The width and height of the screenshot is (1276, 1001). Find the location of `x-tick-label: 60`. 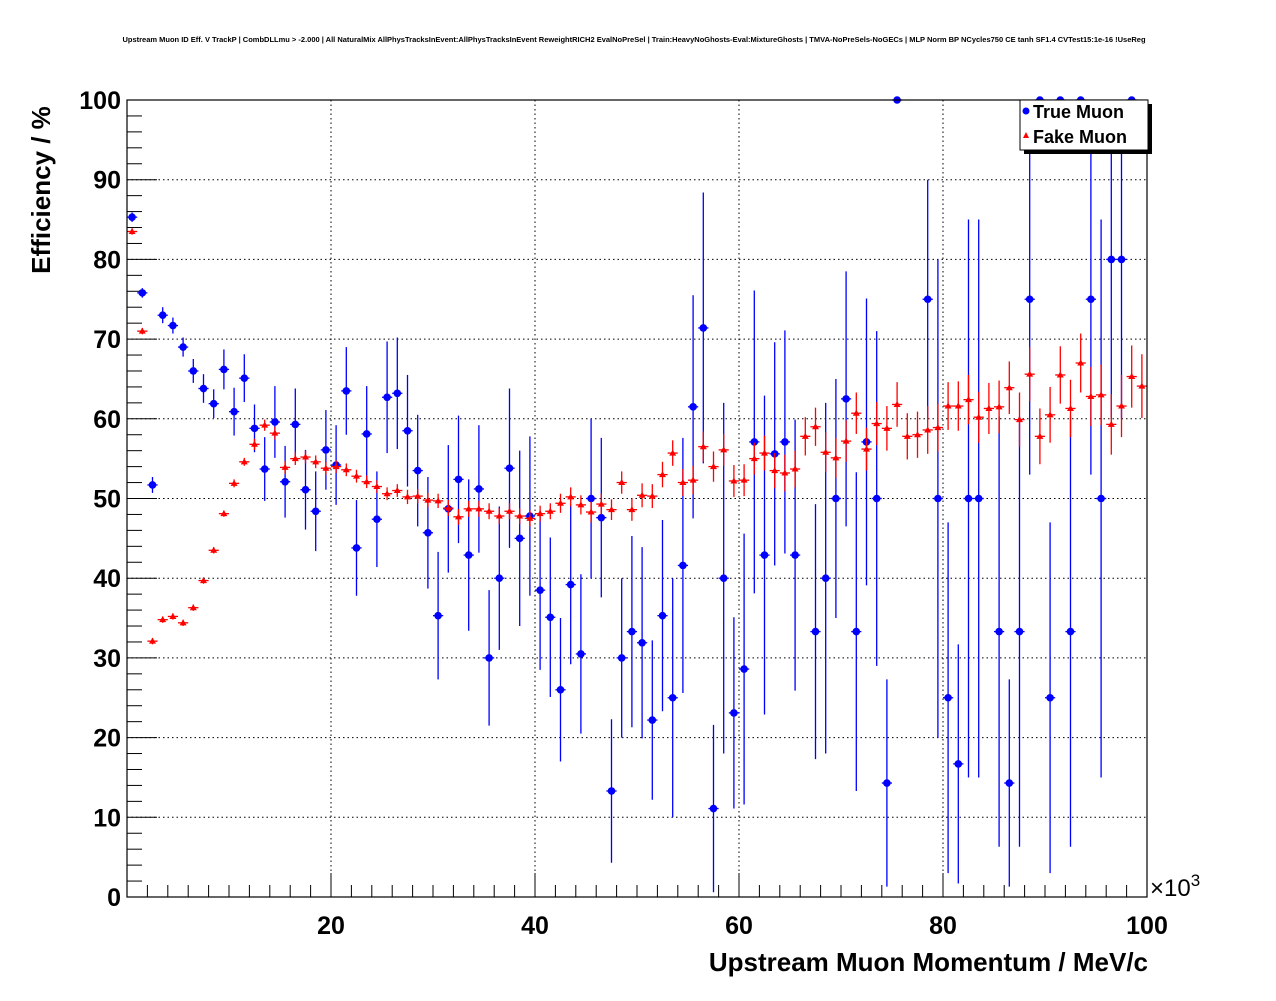

x-tick-label: 60 is located at coordinates (739, 926).